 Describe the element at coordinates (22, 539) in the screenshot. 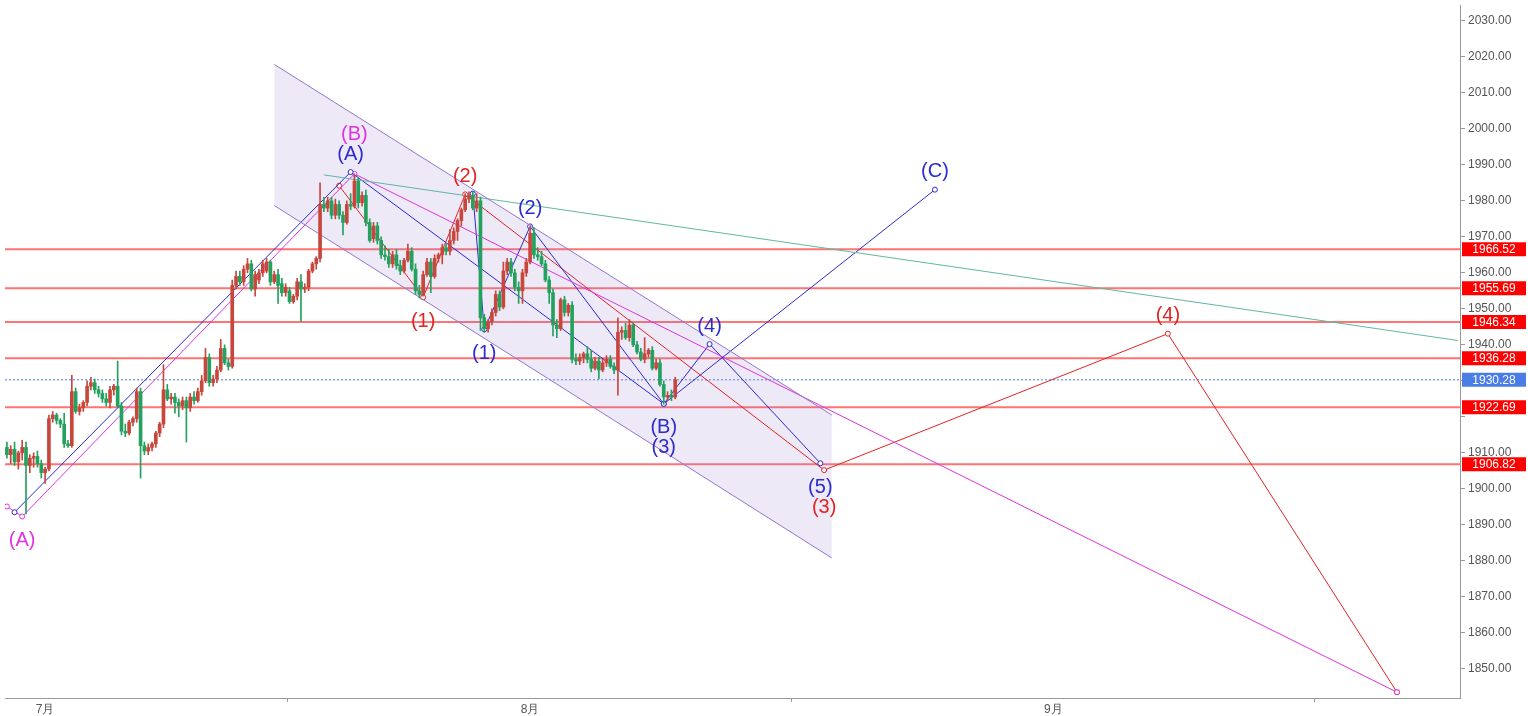

I see `annotation: (A)` at that location.